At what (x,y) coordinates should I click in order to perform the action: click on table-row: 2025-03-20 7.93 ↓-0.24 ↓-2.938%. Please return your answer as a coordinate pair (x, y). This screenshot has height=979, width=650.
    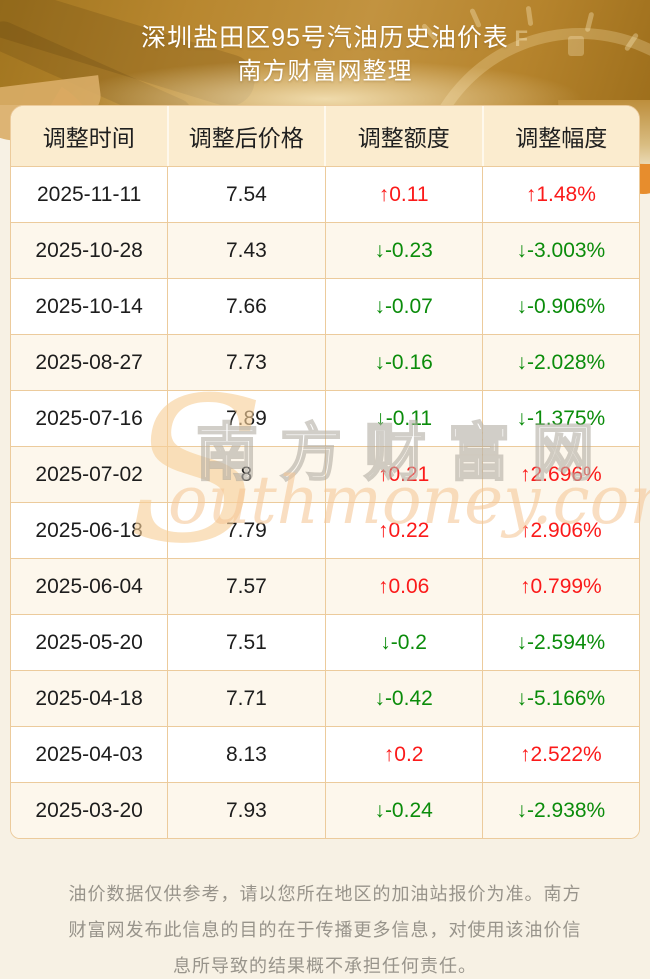
    Looking at the image, I should click on (325, 810).